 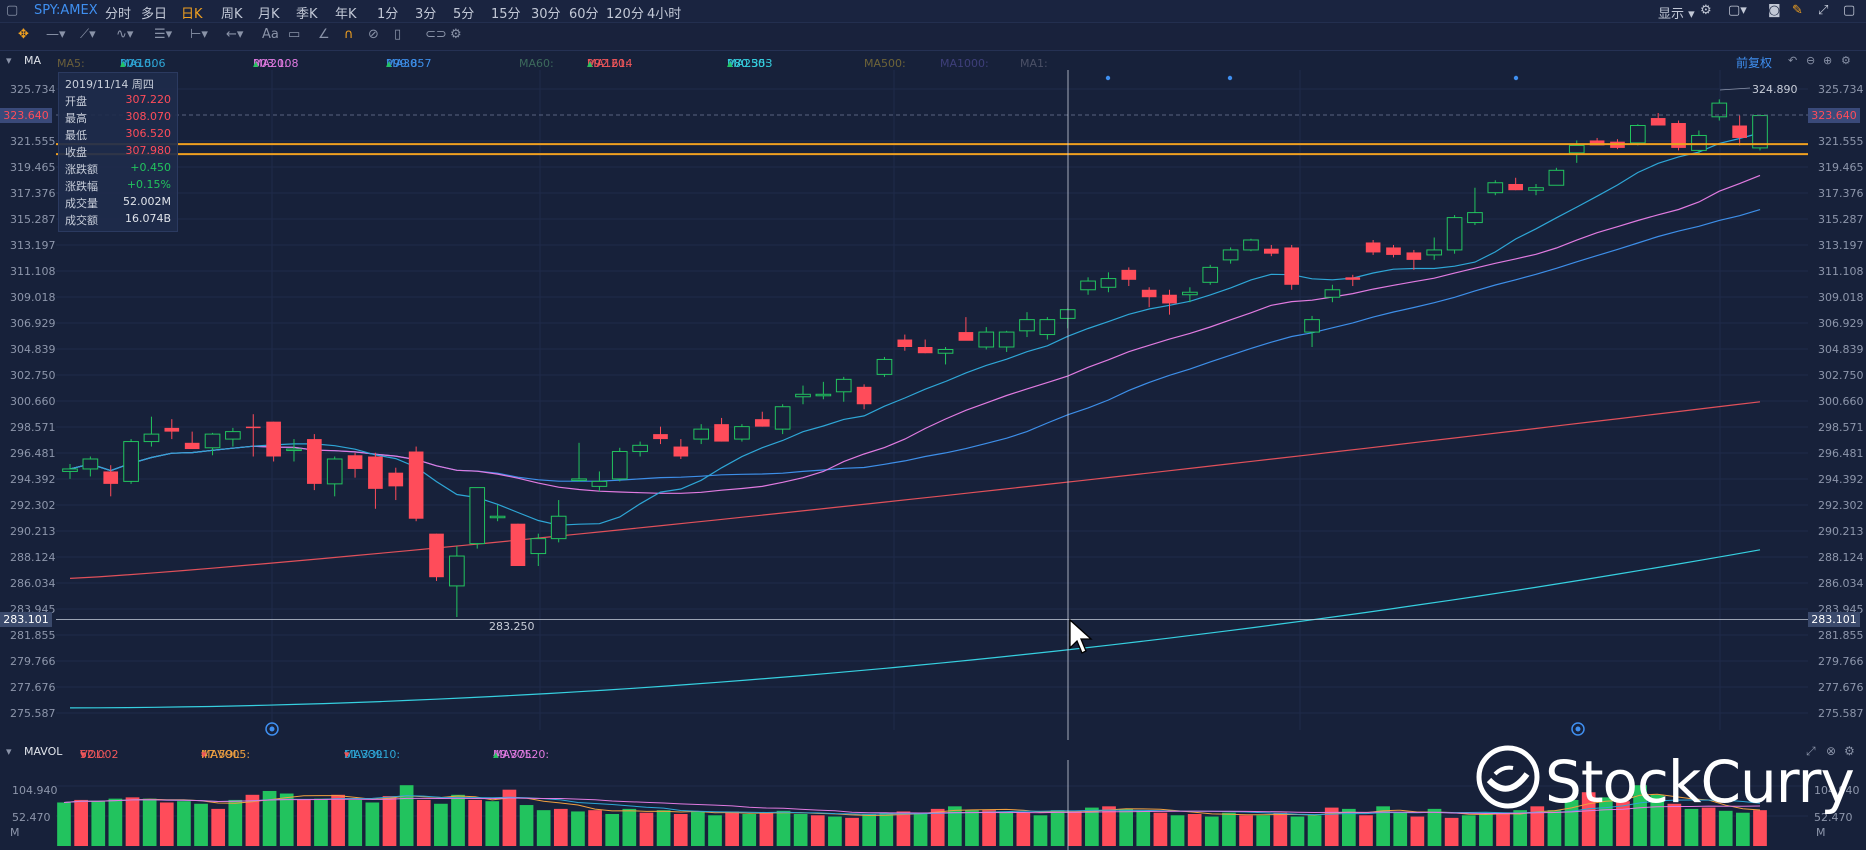 I want to click on info-value: 306.520, so click(x=148, y=133).